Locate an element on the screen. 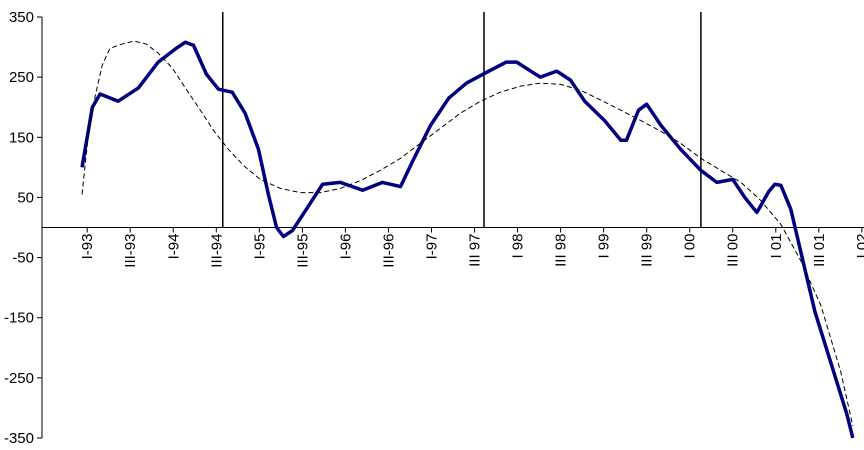  y-tick-label: -150 is located at coordinates (19, 318).